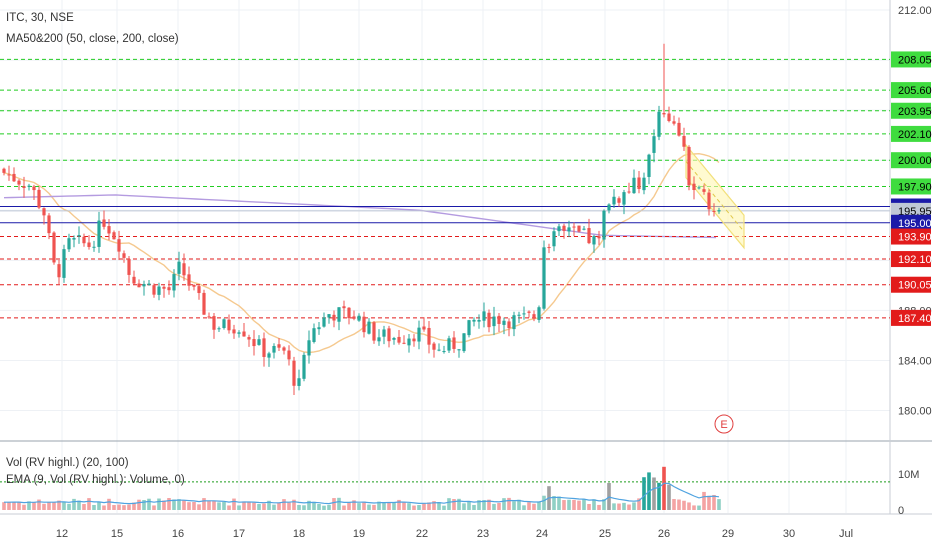  I want to click on volume-ema-legend: EMA (9, Vol (RV highl.): Volume, 0), so click(95, 480).